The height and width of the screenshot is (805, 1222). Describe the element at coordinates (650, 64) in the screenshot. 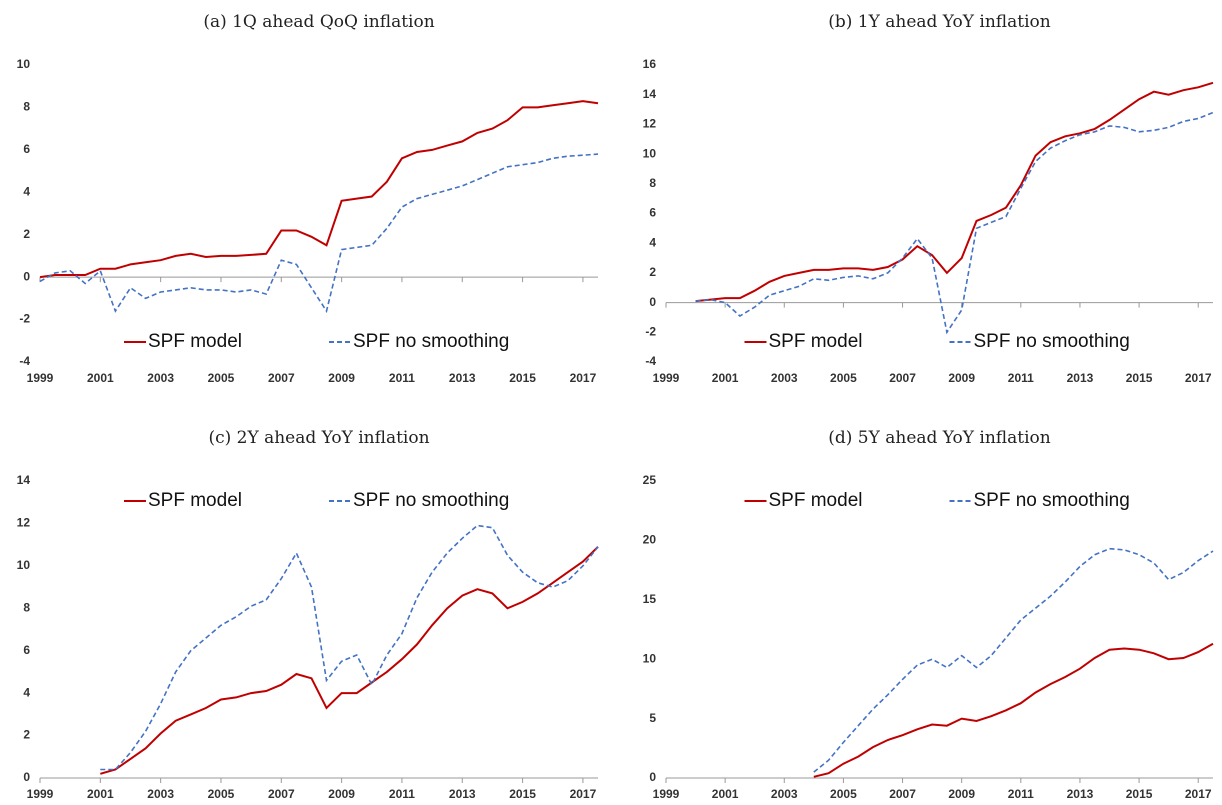

I see `y-tick-label: 16` at that location.